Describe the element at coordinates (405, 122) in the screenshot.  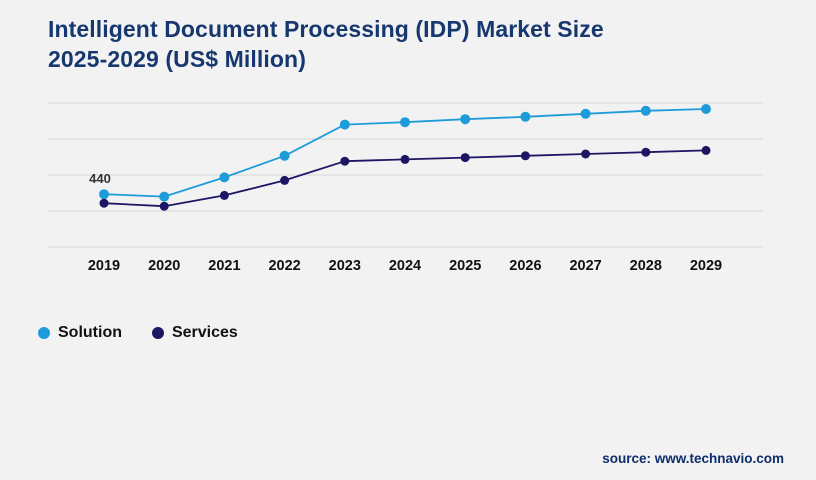
I see `data-point-solution-2024` at that location.